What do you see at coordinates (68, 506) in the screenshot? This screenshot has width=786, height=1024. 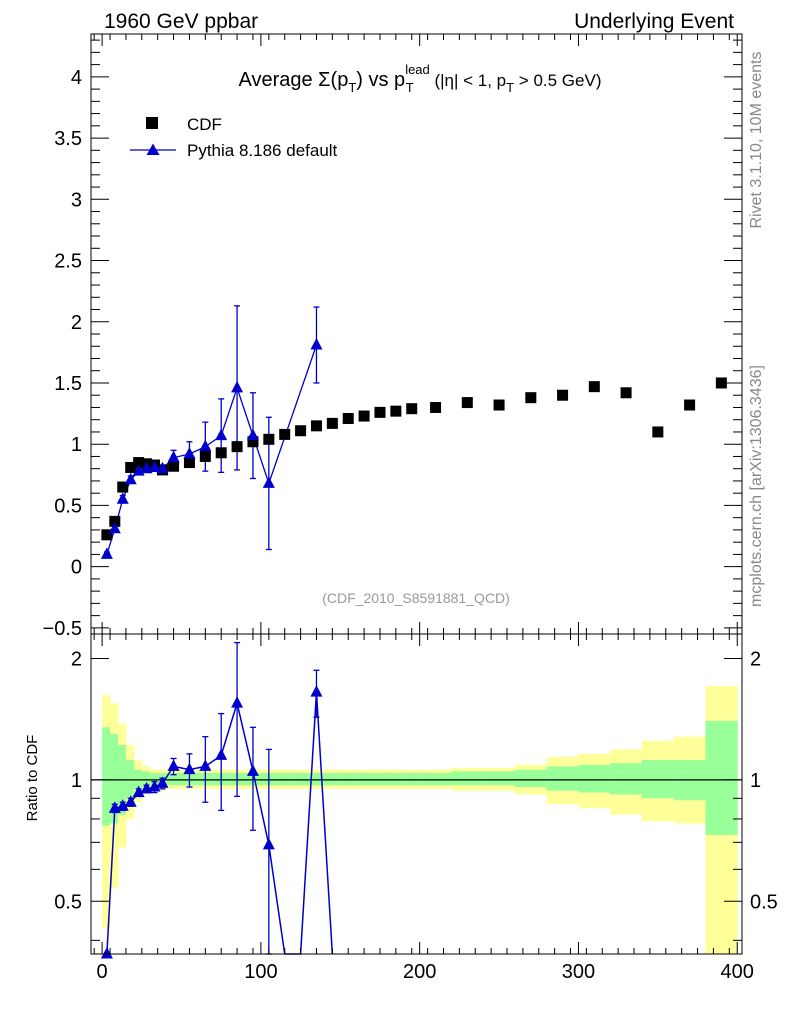 I see `main-y-tick-label: 0.5` at bounding box center [68, 506].